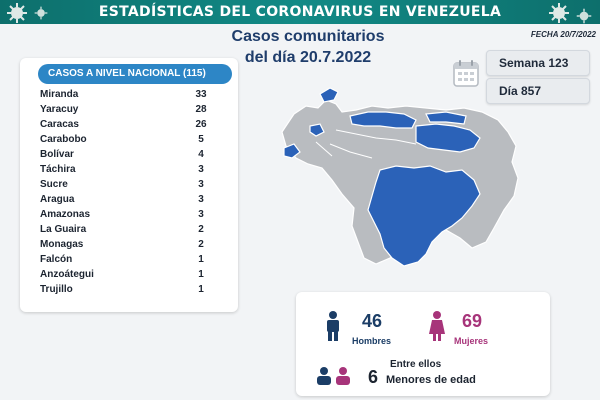  What do you see at coordinates (333, 326) in the screenshot?
I see `male-person-icon` at bounding box center [333, 326].